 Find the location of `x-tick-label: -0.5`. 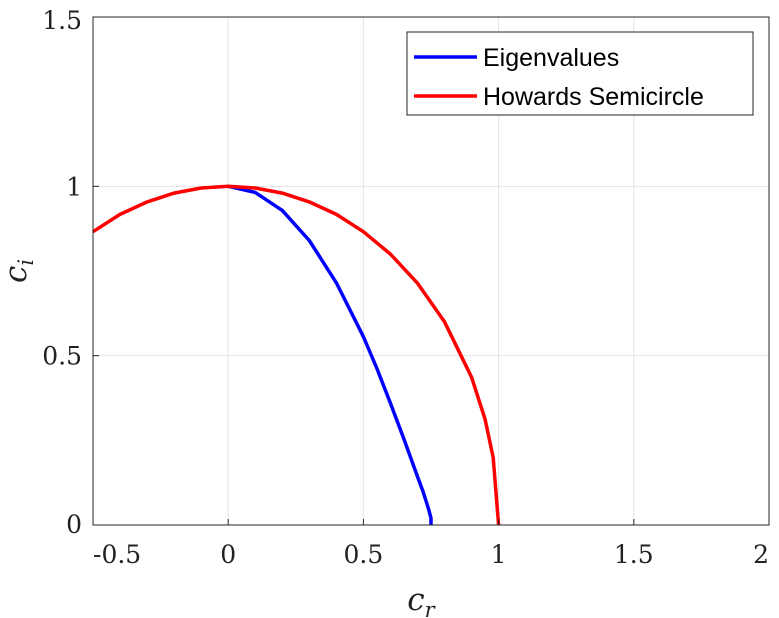

x-tick-label: -0.5 is located at coordinates (117, 554).